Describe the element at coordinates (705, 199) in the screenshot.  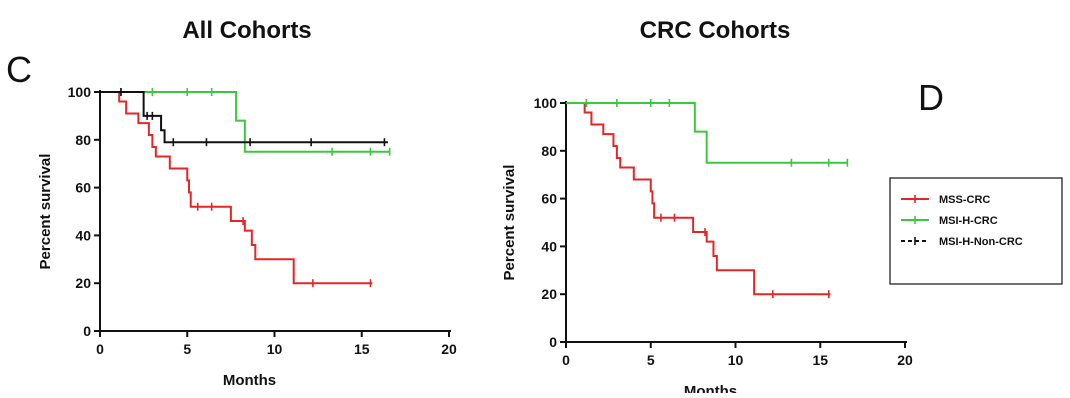
I see `series-line-crc-mss-crc` at that location.